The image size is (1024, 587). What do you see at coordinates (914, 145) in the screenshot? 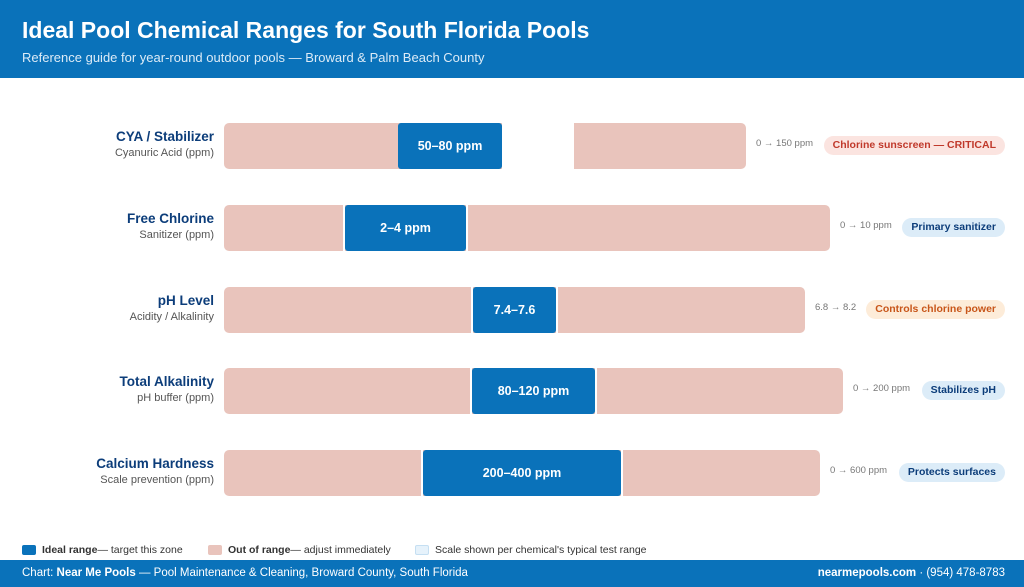
I see `role-badge: Chlorine sunscreen — CRITICAL` at bounding box center [914, 145].